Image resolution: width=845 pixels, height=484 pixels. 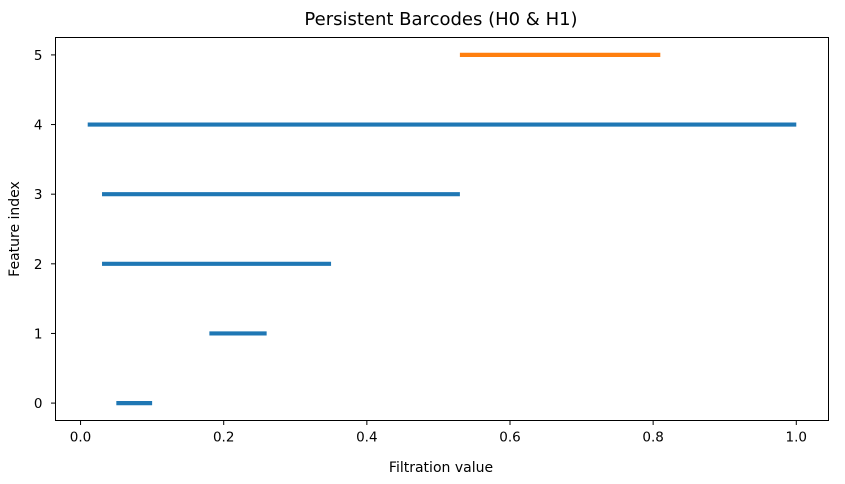 I want to click on chart-title: Persistent Barcodes (H0 & H1), so click(x=440, y=19).